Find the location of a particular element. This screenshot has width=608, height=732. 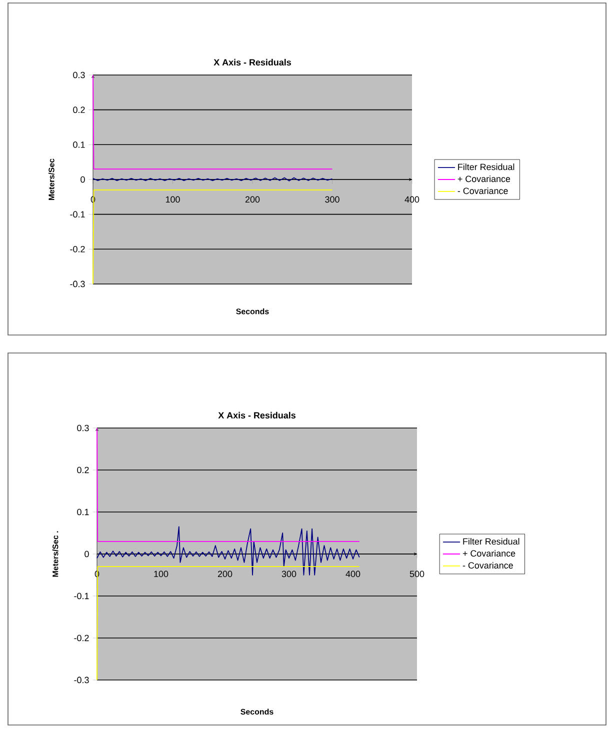

line-series is located at coordinates (228, 551).